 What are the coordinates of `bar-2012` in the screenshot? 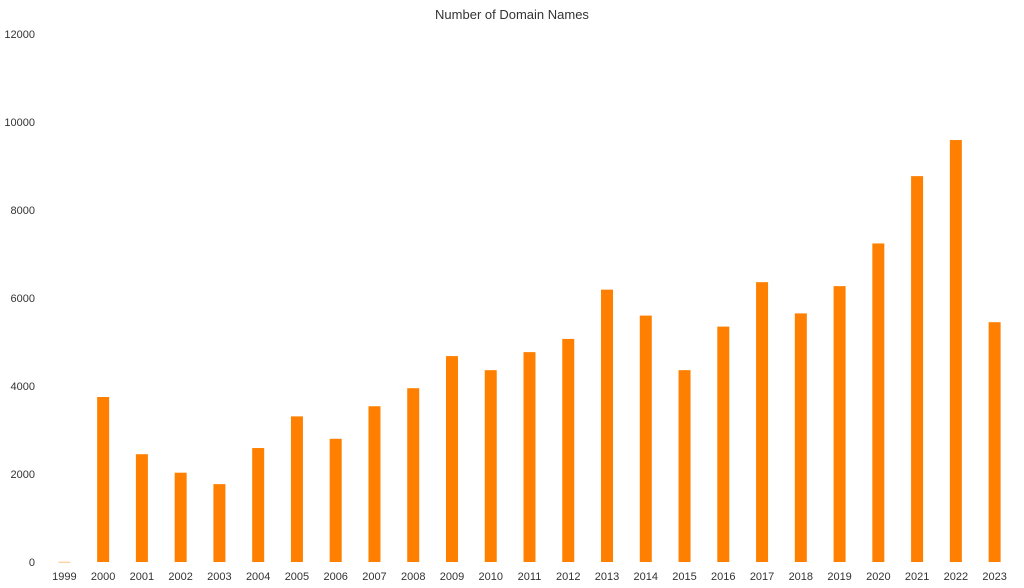 It's located at (568, 450).